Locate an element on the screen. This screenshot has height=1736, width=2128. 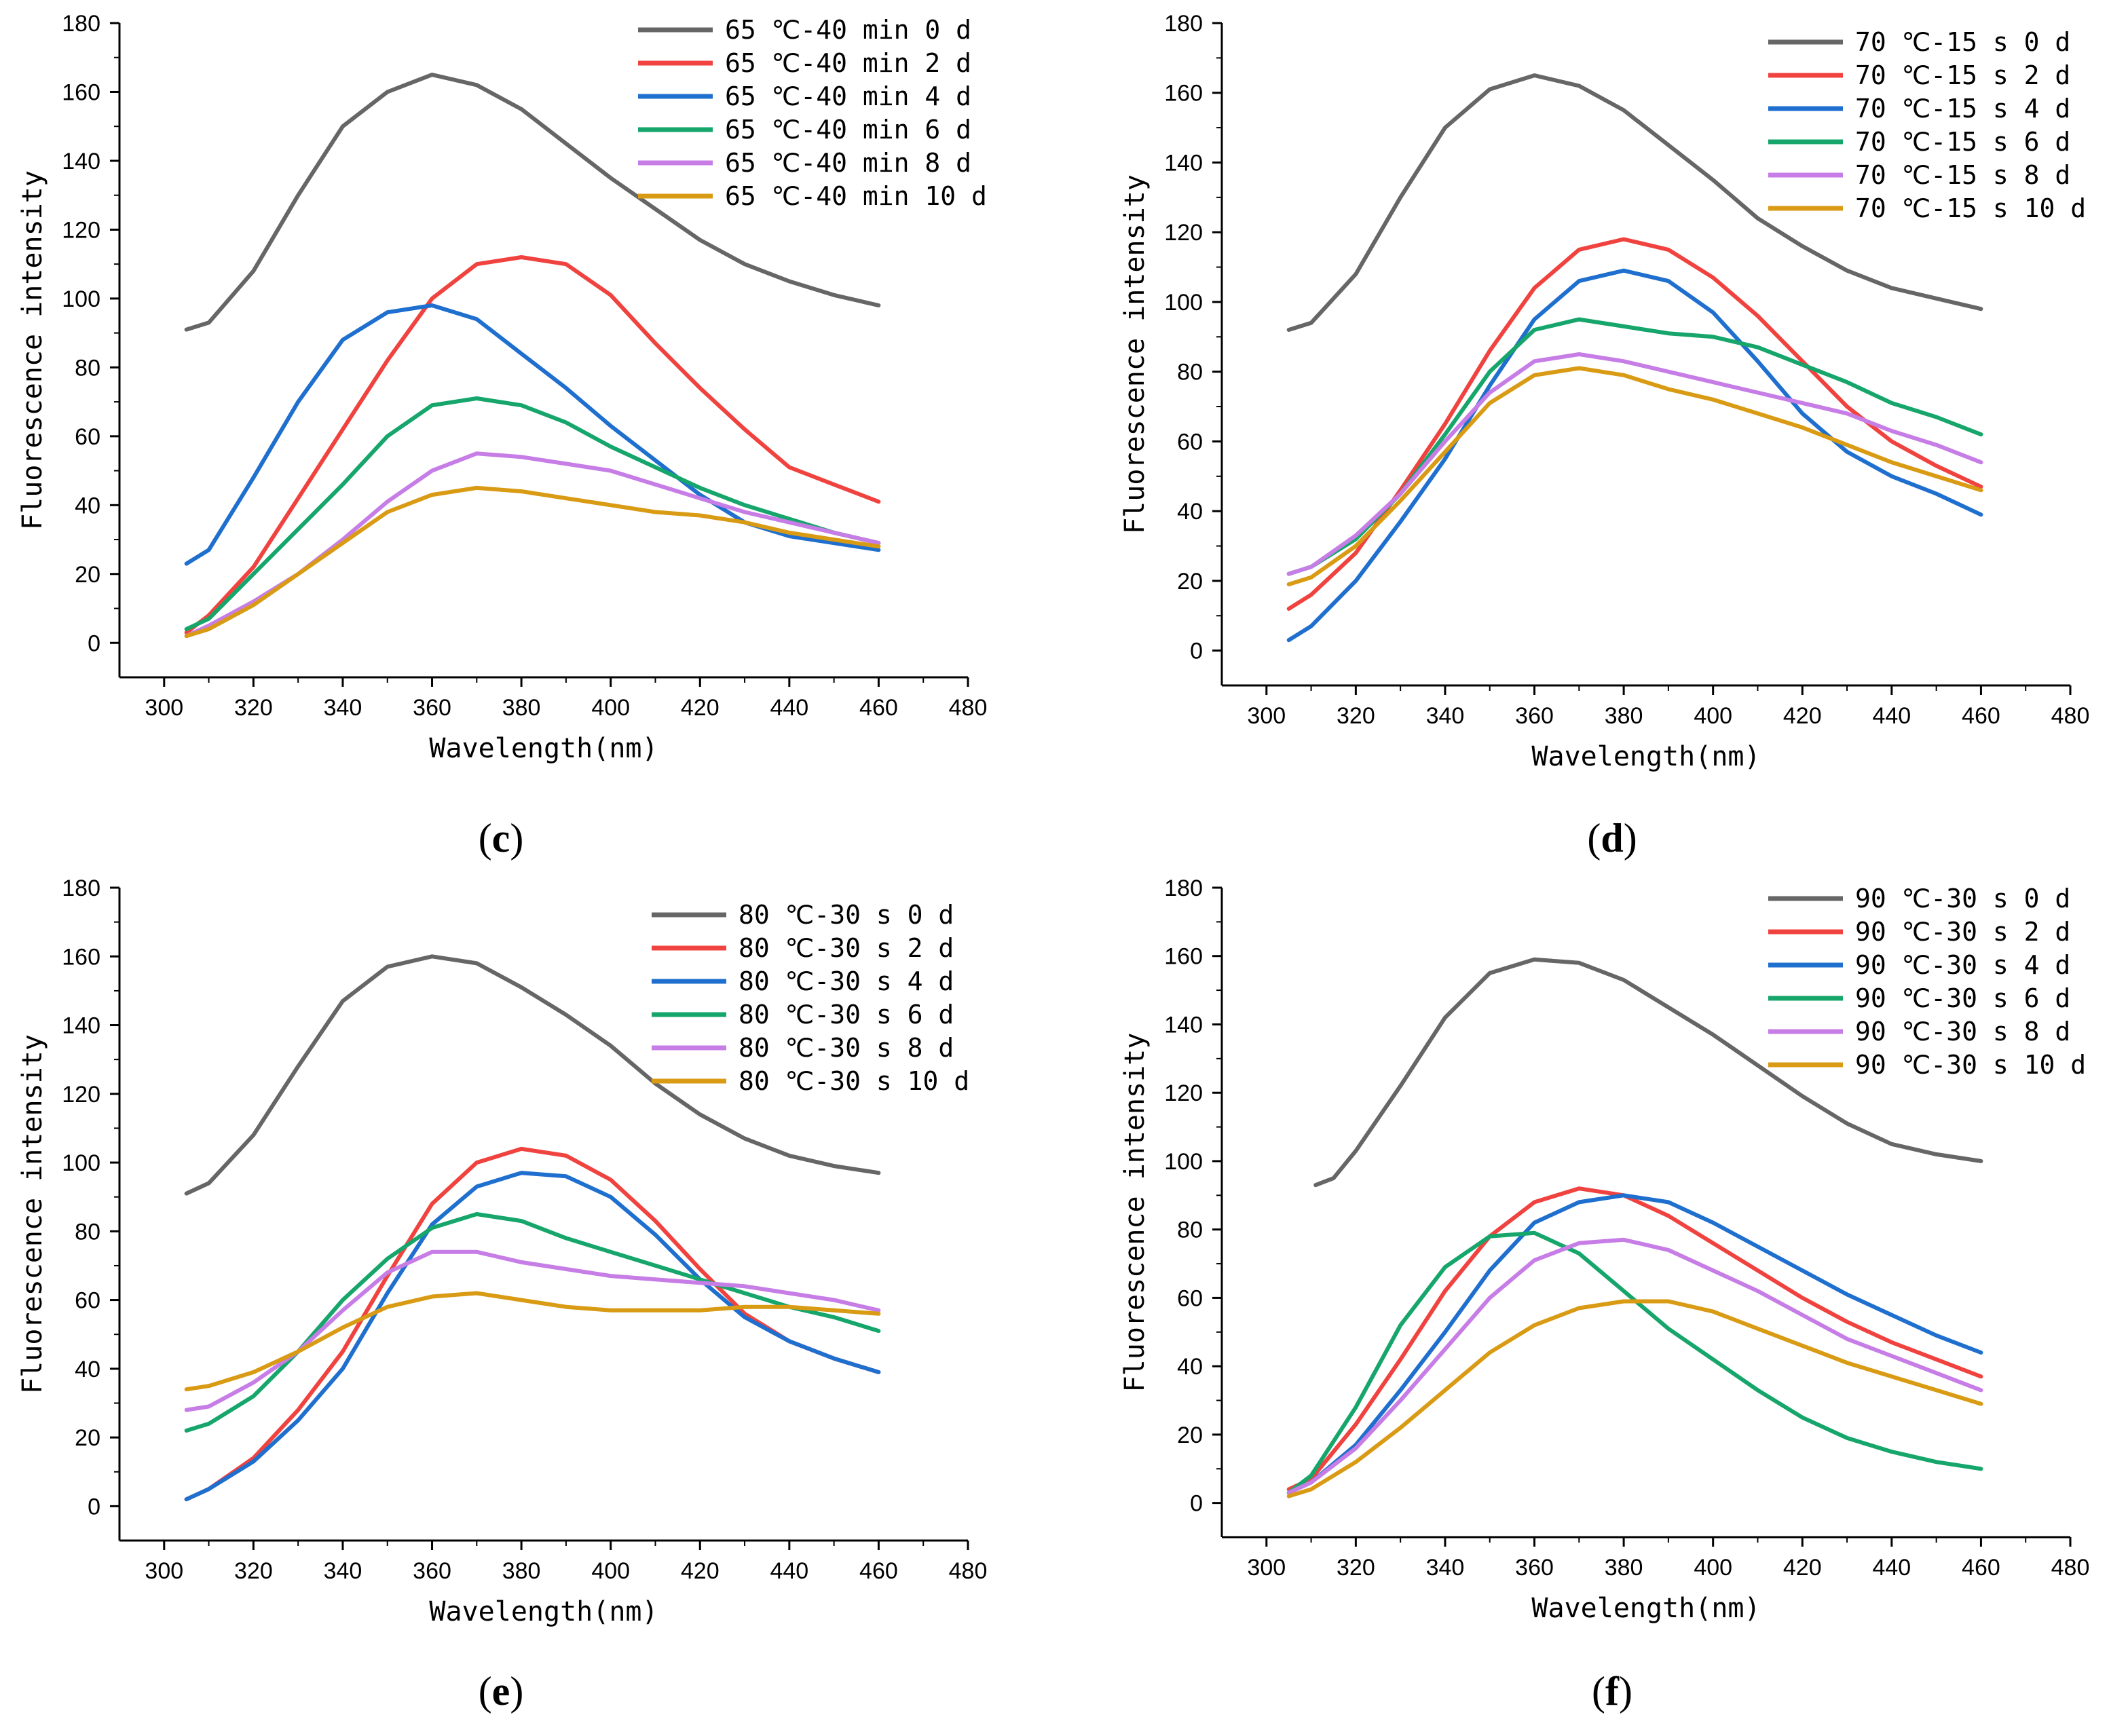
legend-label: 70 ℃-15 s 2 d is located at coordinates (1963, 75).